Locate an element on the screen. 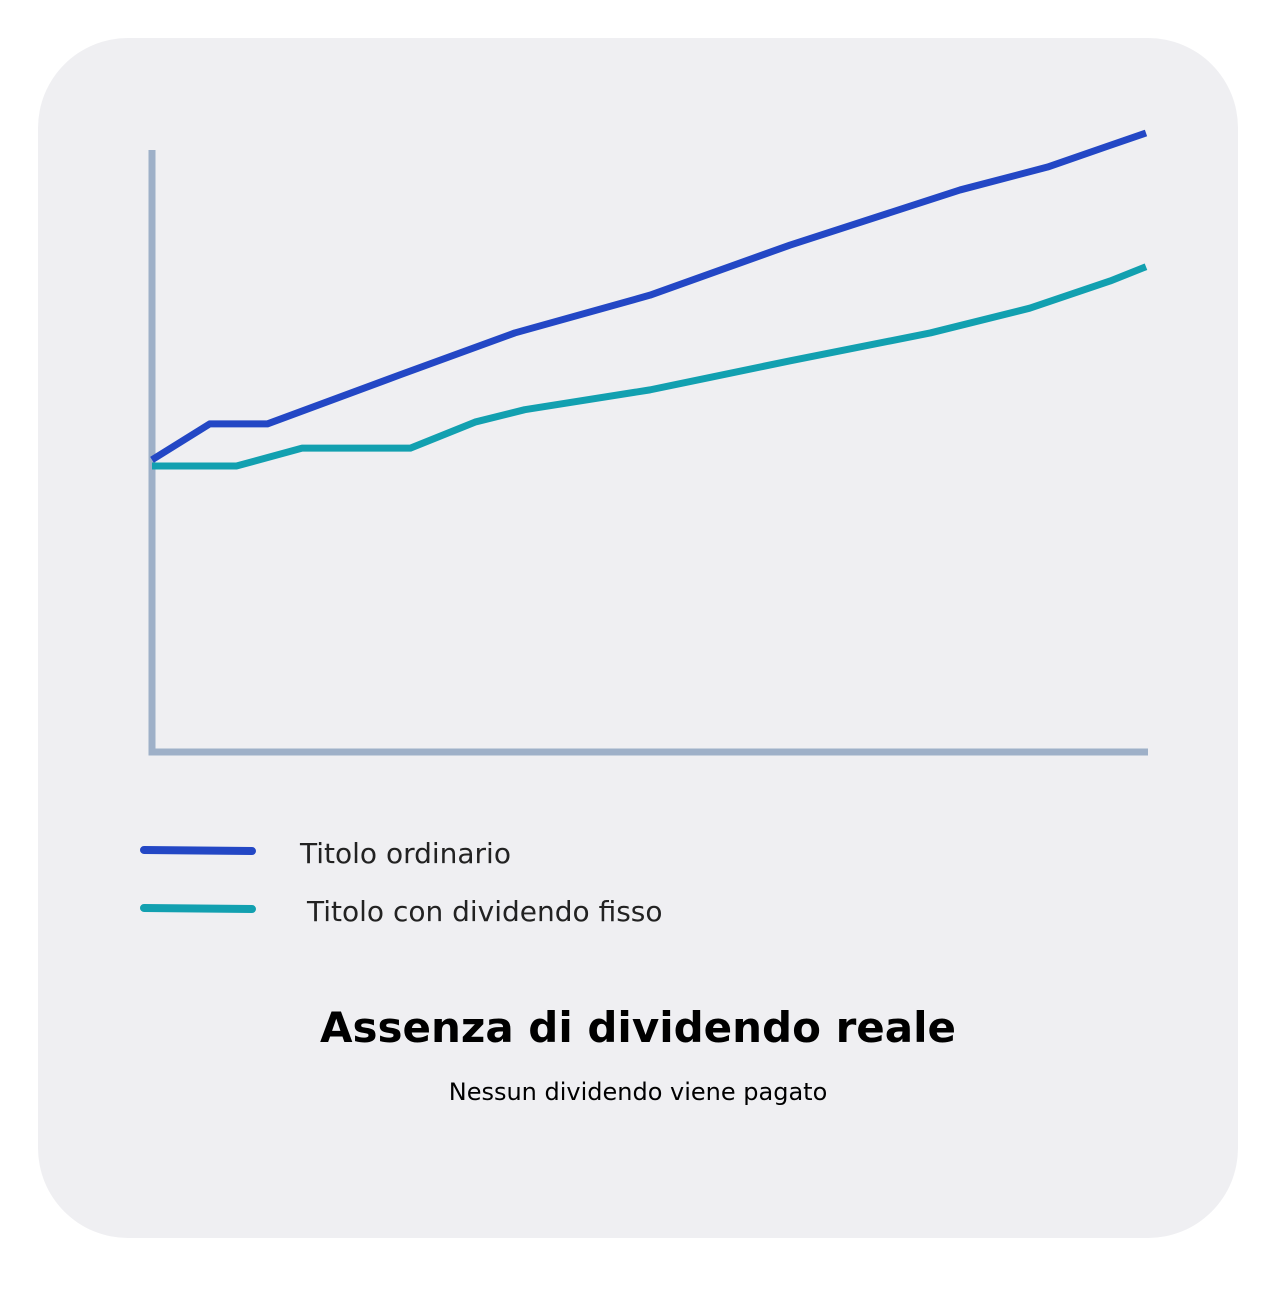 This screenshot has height=1292, width=1284. legend-label: Titolo ordinario is located at coordinates (405, 853).